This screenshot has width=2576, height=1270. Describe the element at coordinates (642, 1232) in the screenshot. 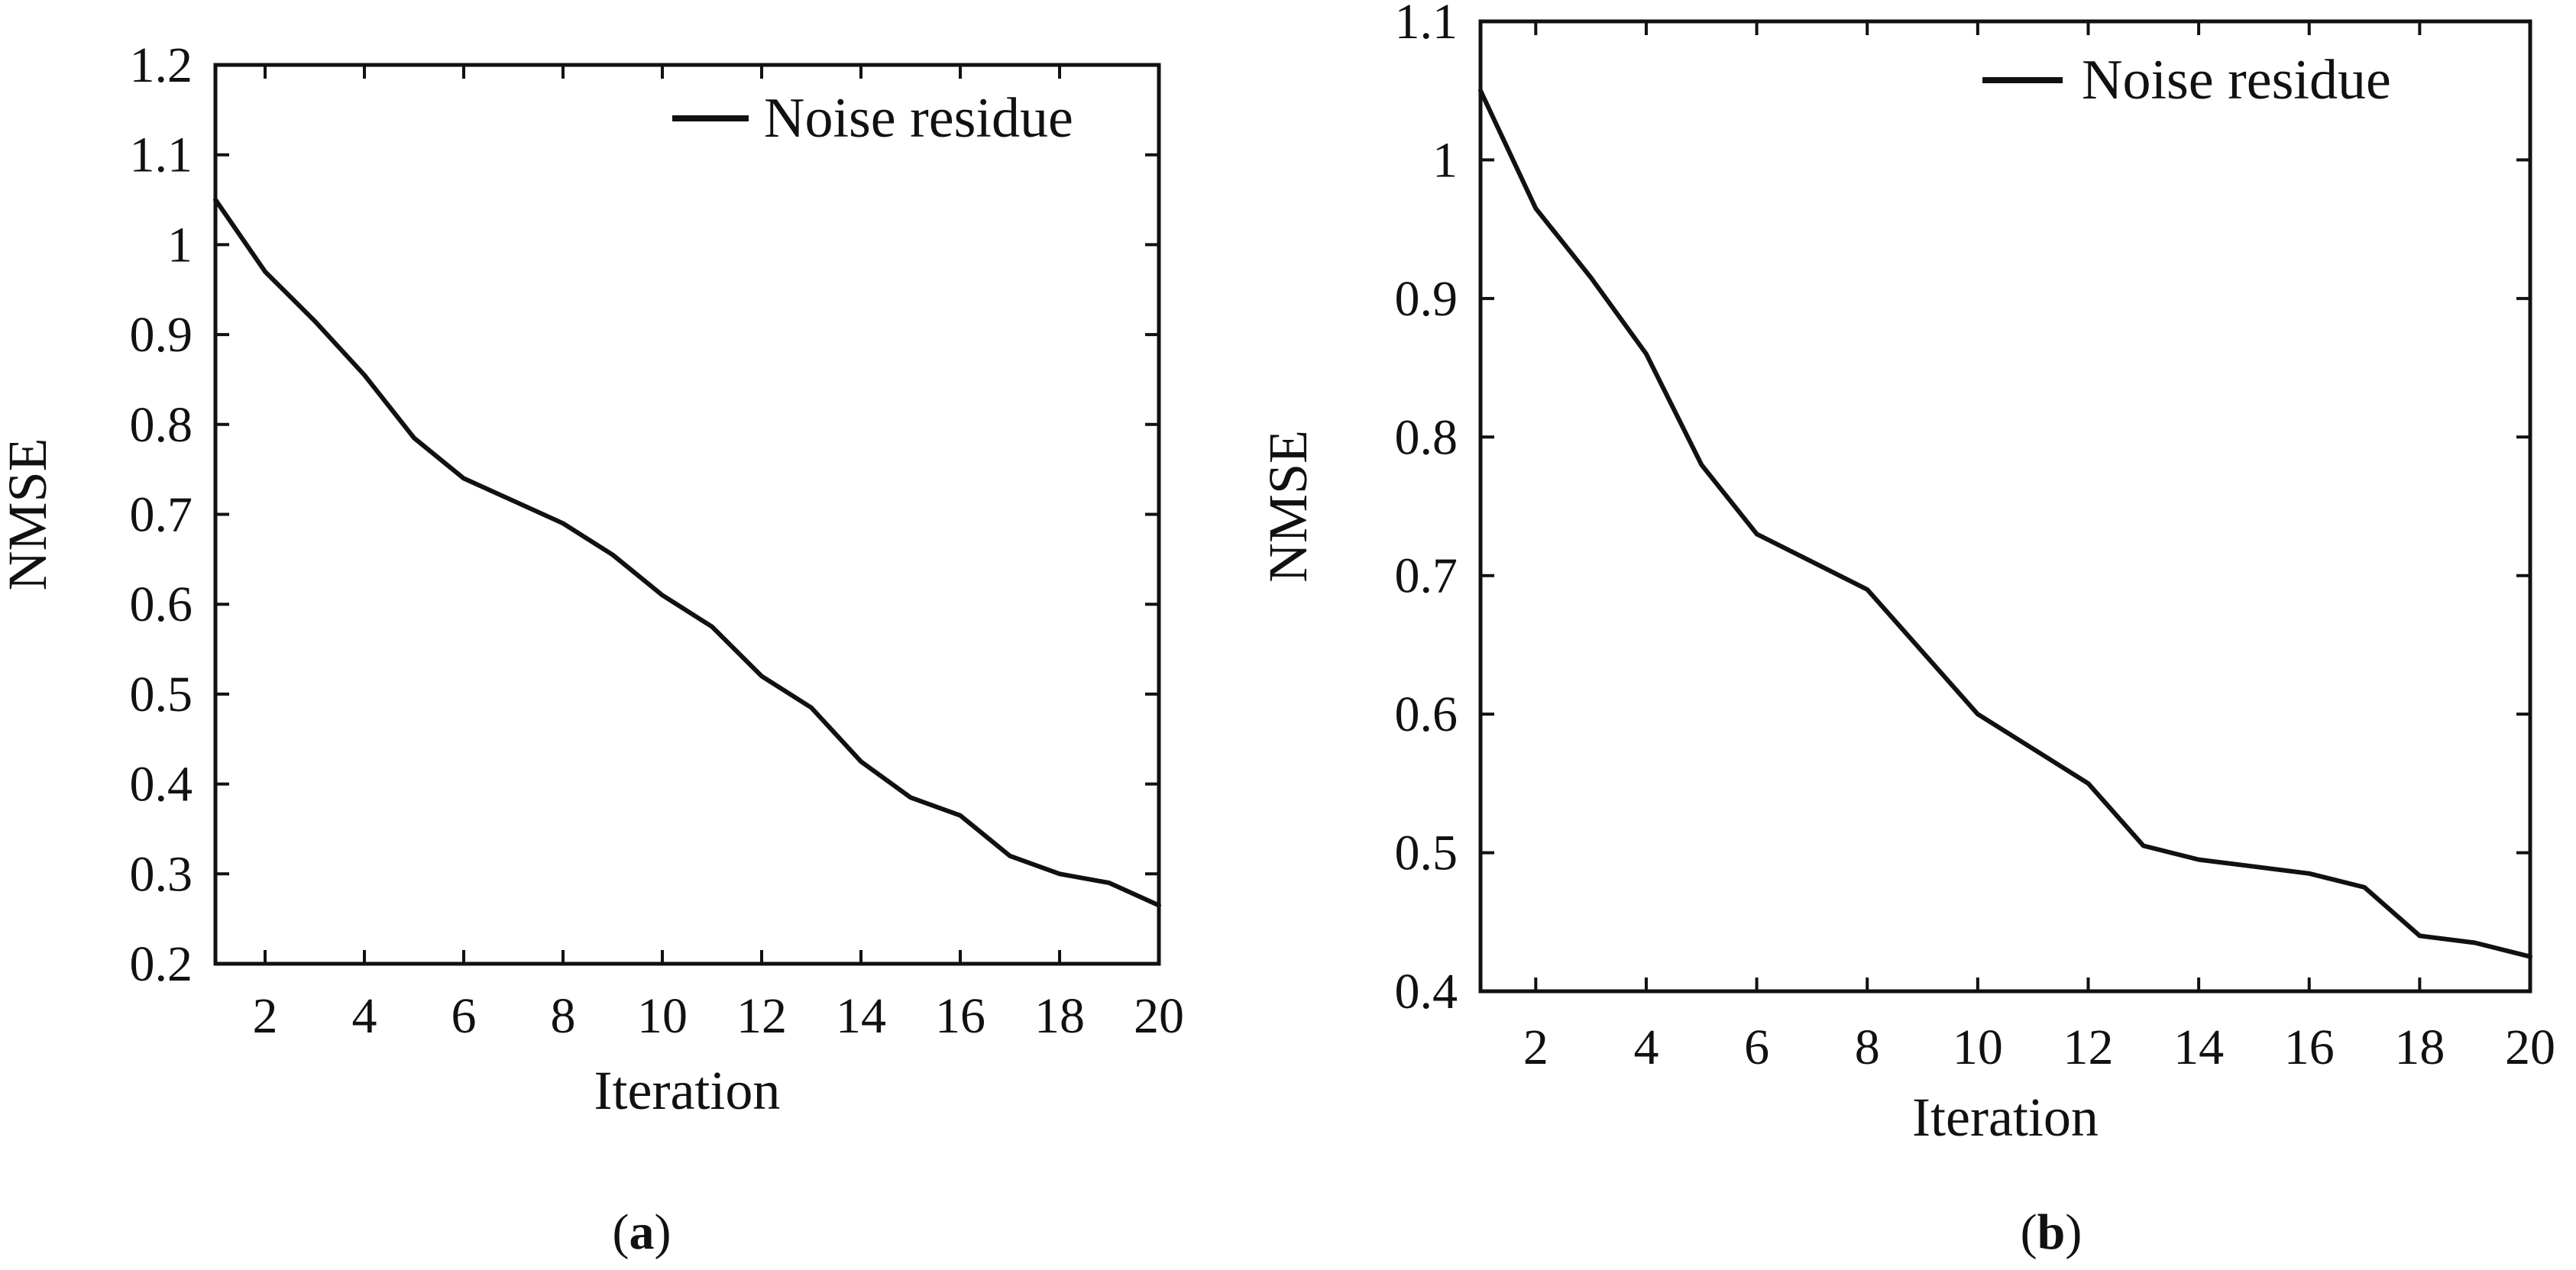

I see `caption-a: (a)` at that location.